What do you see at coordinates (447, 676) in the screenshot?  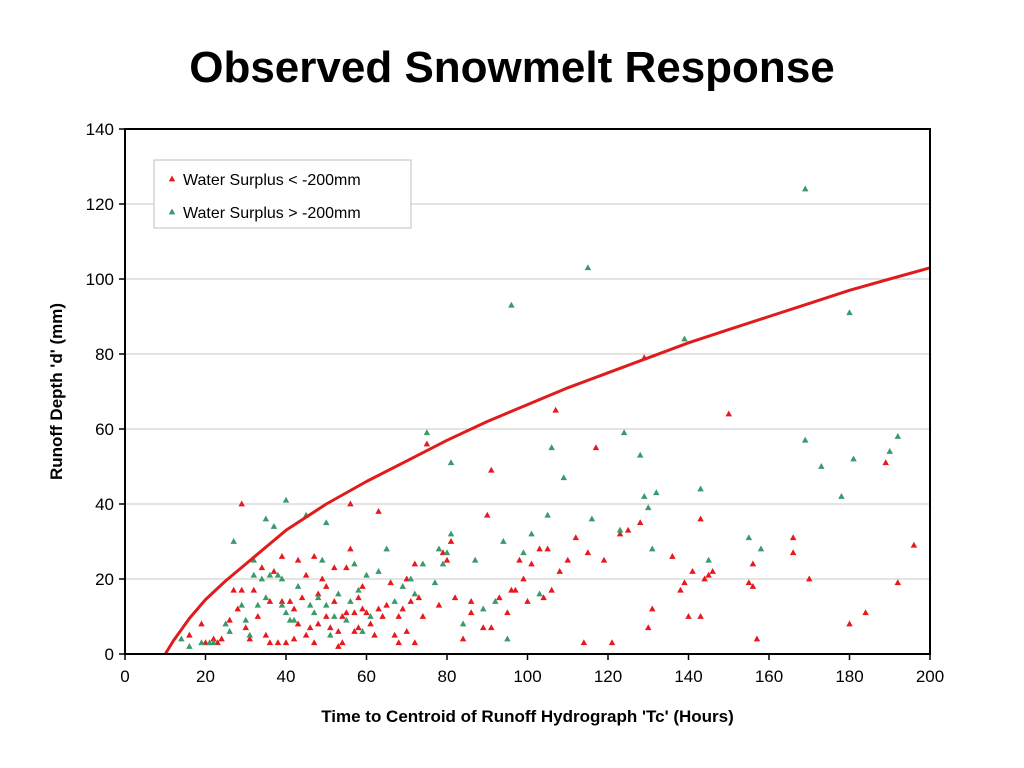 I see `x-tick-label: 80` at bounding box center [447, 676].